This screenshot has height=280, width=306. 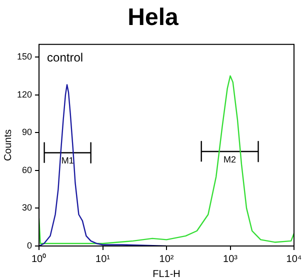 What do you see at coordinates (230, 159) in the screenshot?
I see `series-label: M2` at bounding box center [230, 159].